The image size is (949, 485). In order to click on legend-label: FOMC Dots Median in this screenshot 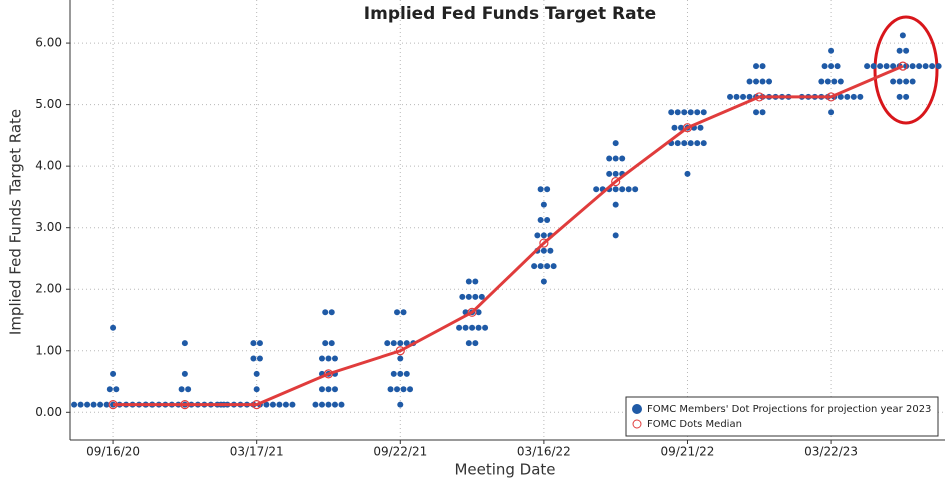, I will do `click(694, 424)`.